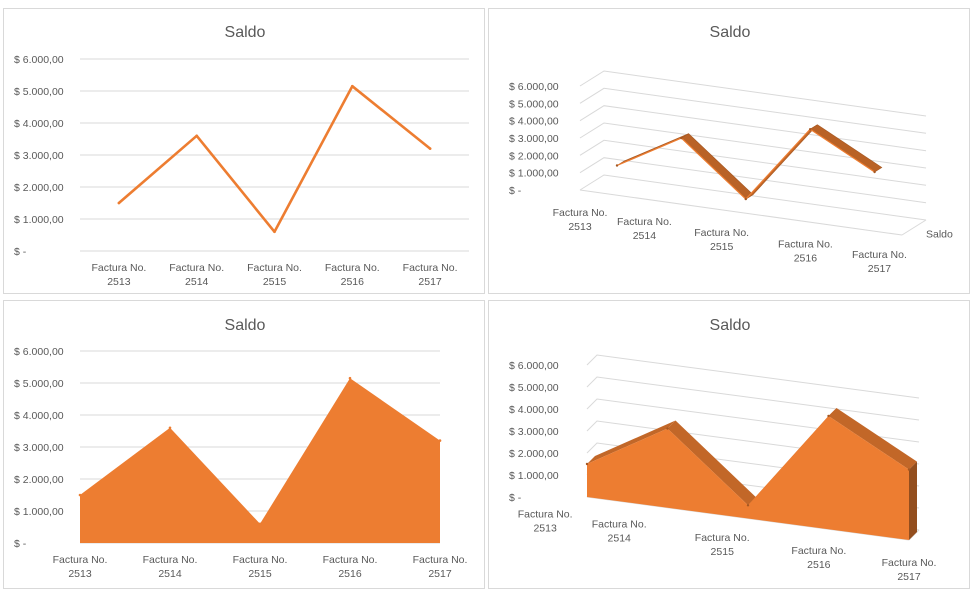  What do you see at coordinates (939, 235) in the screenshot?
I see `series-axis-label: Saldo` at bounding box center [939, 235].